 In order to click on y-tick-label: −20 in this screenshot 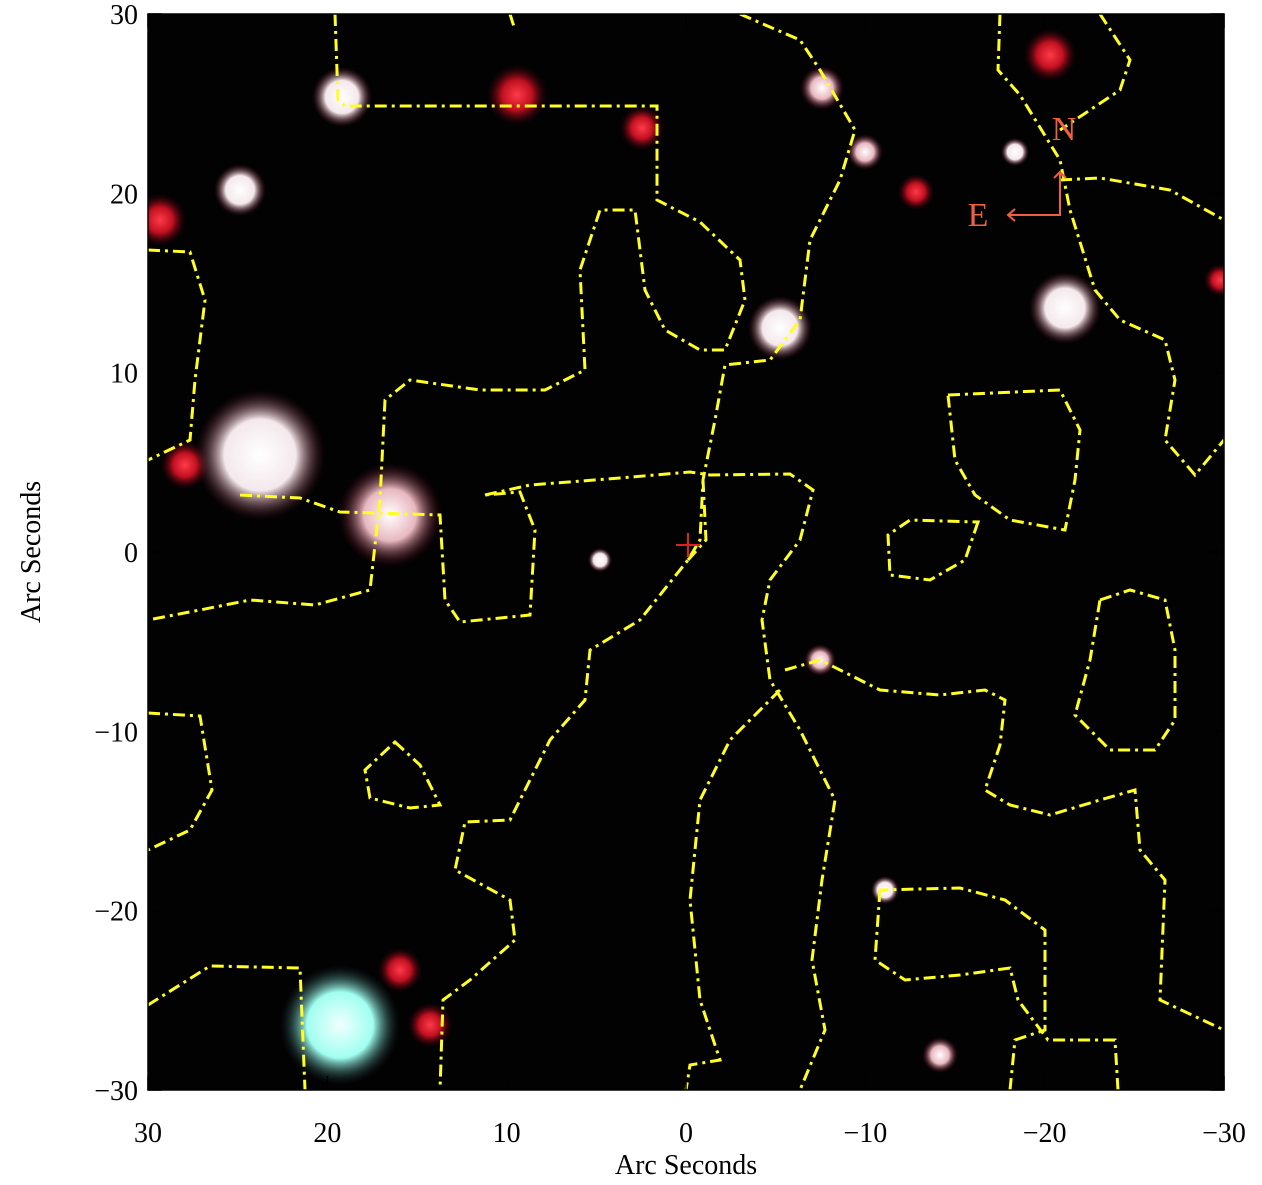, I will do `click(116, 912)`.